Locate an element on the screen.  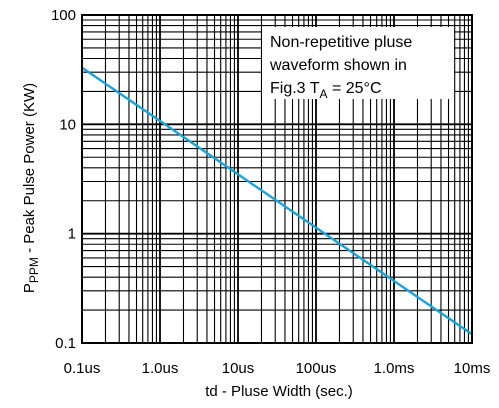
x-tick-label: 1.0us is located at coordinates (160, 368).